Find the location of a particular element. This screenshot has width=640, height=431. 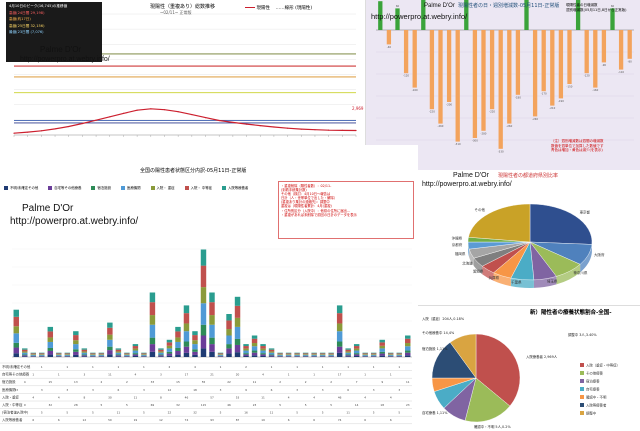

chart-title: 現陽性者の都道府県別比率 is located at coordinates (528, 176).